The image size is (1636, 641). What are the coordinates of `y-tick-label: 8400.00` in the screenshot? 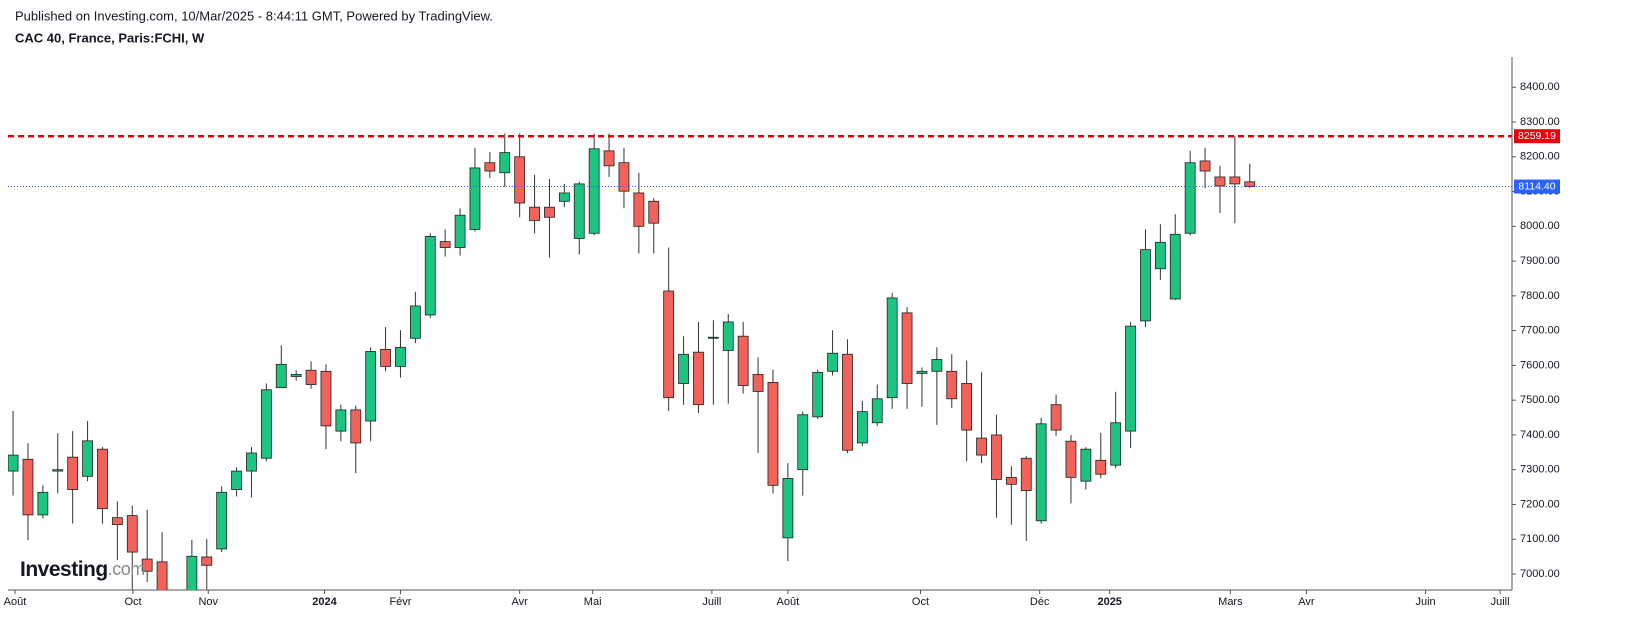 It's located at (1540, 87).